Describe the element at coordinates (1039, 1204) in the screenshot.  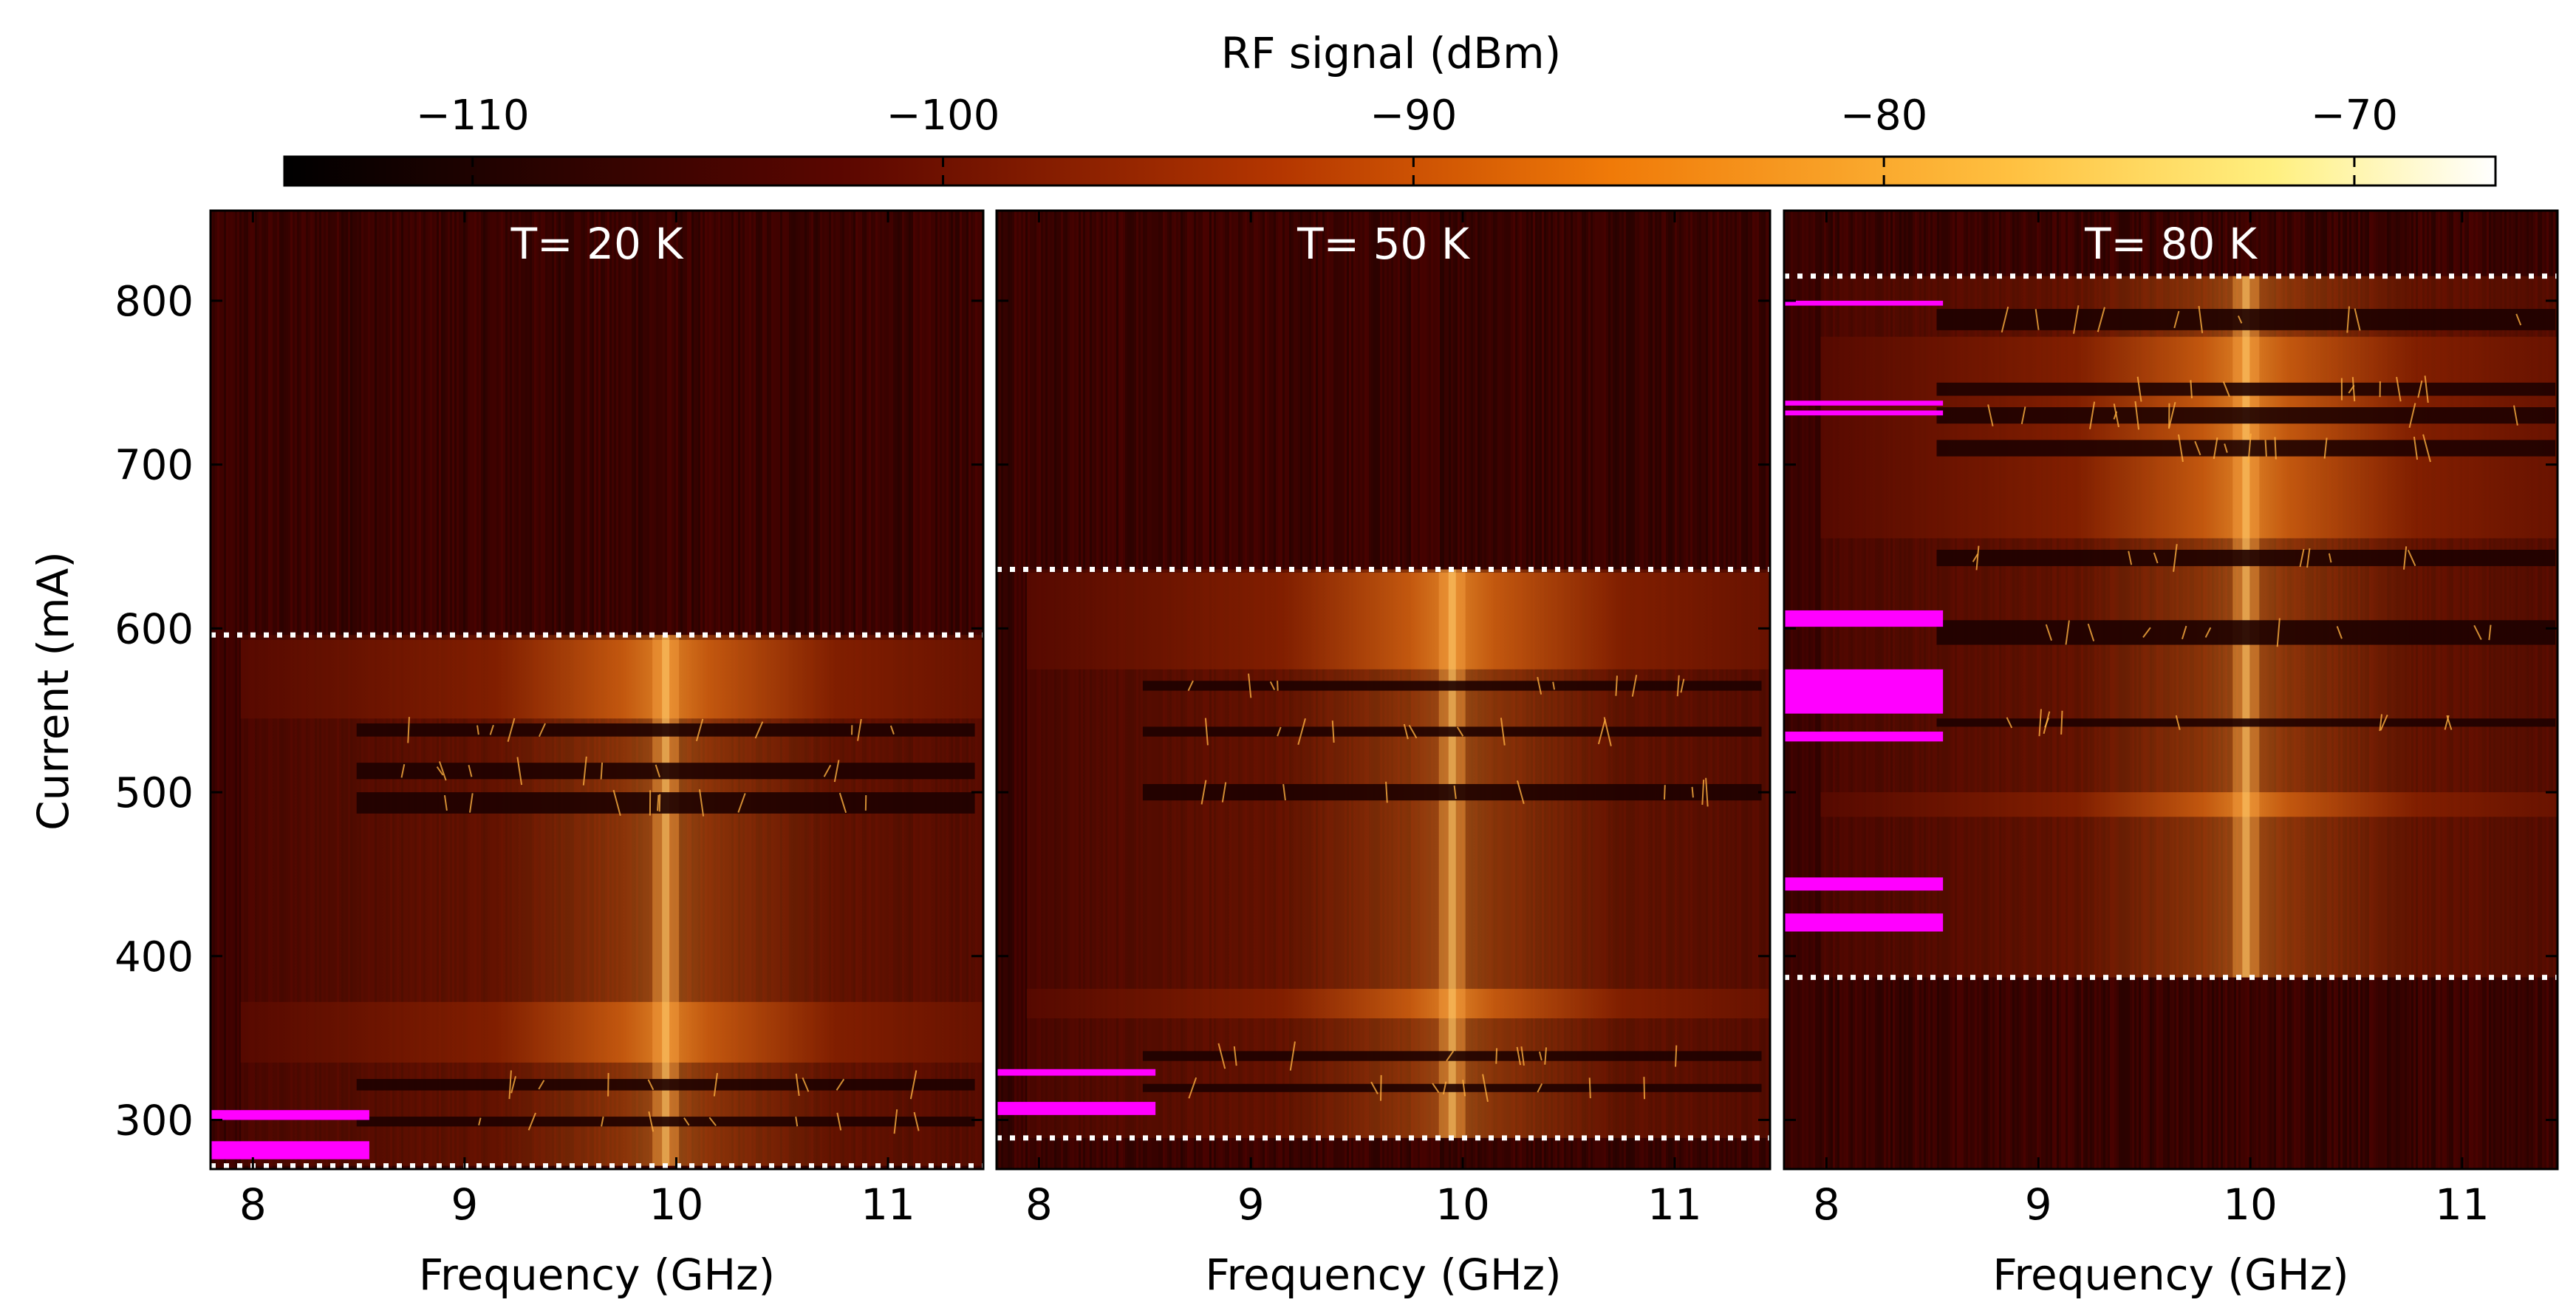
I see `x-tick-label: 8` at that location.